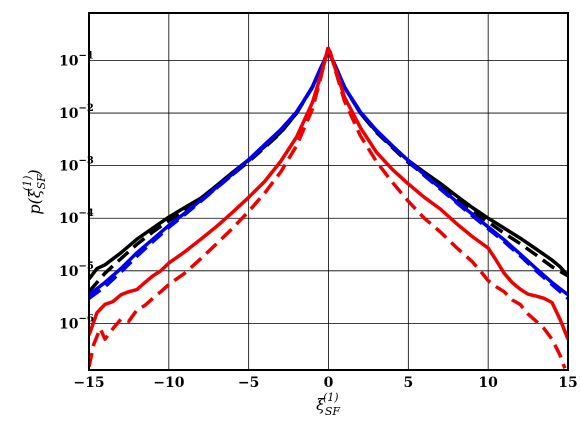 This screenshot has height=435, width=580. Describe the element at coordinates (488, 383) in the screenshot. I see `x-tick-label: 10` at that location.